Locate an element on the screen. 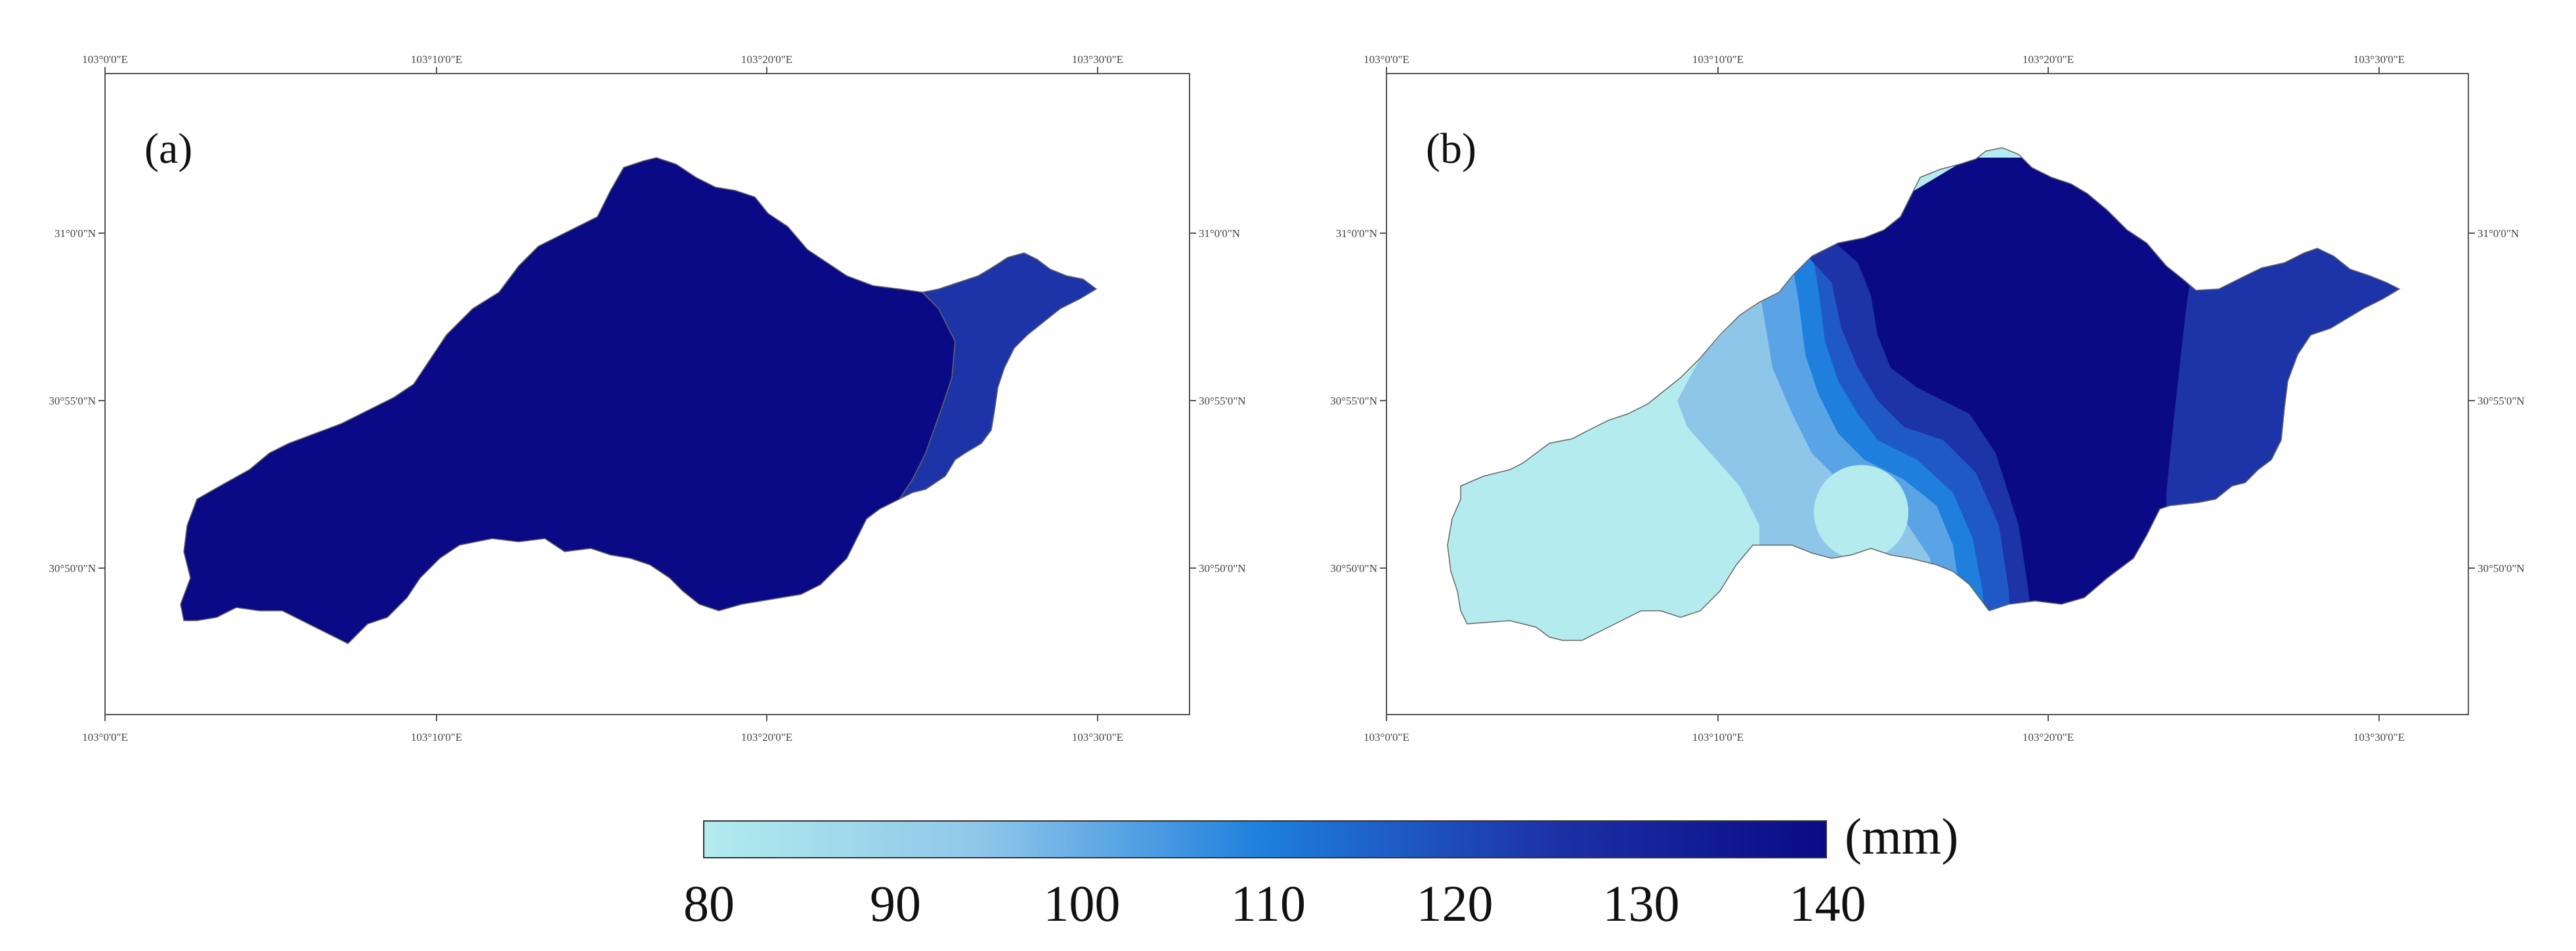  lon-tick-label-bottom-b-1: 103°10'0"E is located at coordinates (1718, 737).